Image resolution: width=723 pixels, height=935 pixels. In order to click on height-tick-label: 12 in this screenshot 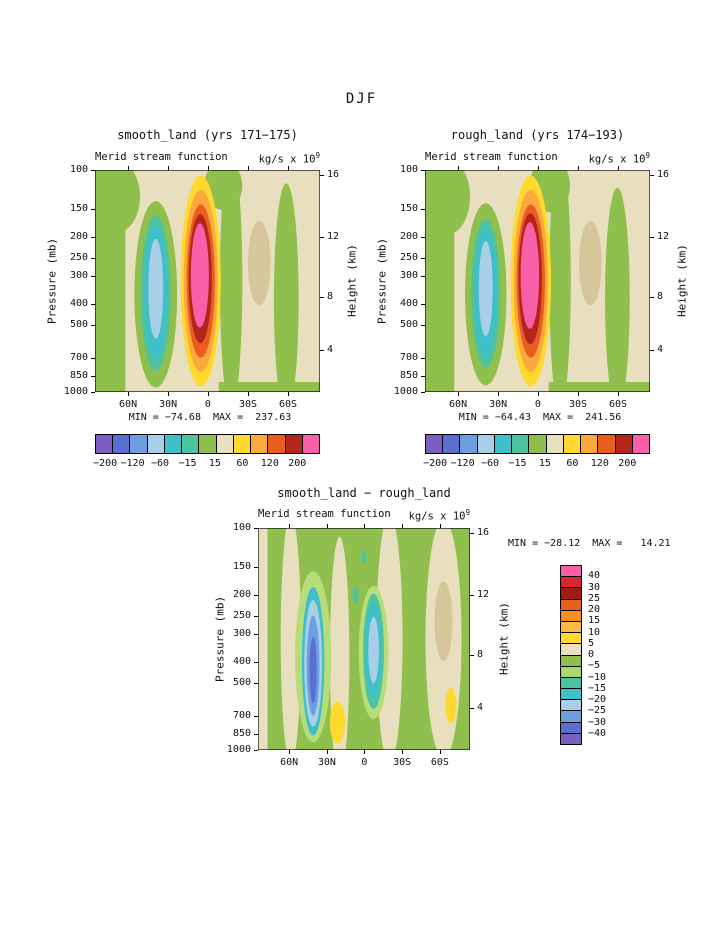, I will do `click(483, 594)`.